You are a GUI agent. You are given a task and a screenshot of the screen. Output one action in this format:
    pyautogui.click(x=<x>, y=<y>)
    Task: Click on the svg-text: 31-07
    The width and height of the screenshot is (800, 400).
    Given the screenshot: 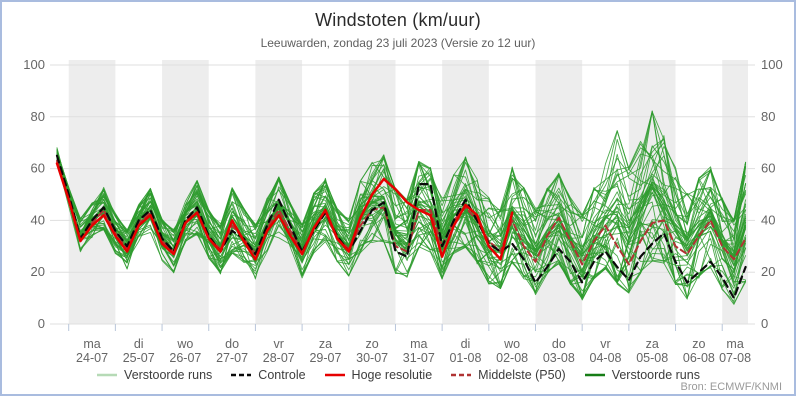 What is the action you would take?
    pyautogui.click(x=419, y=358)
    